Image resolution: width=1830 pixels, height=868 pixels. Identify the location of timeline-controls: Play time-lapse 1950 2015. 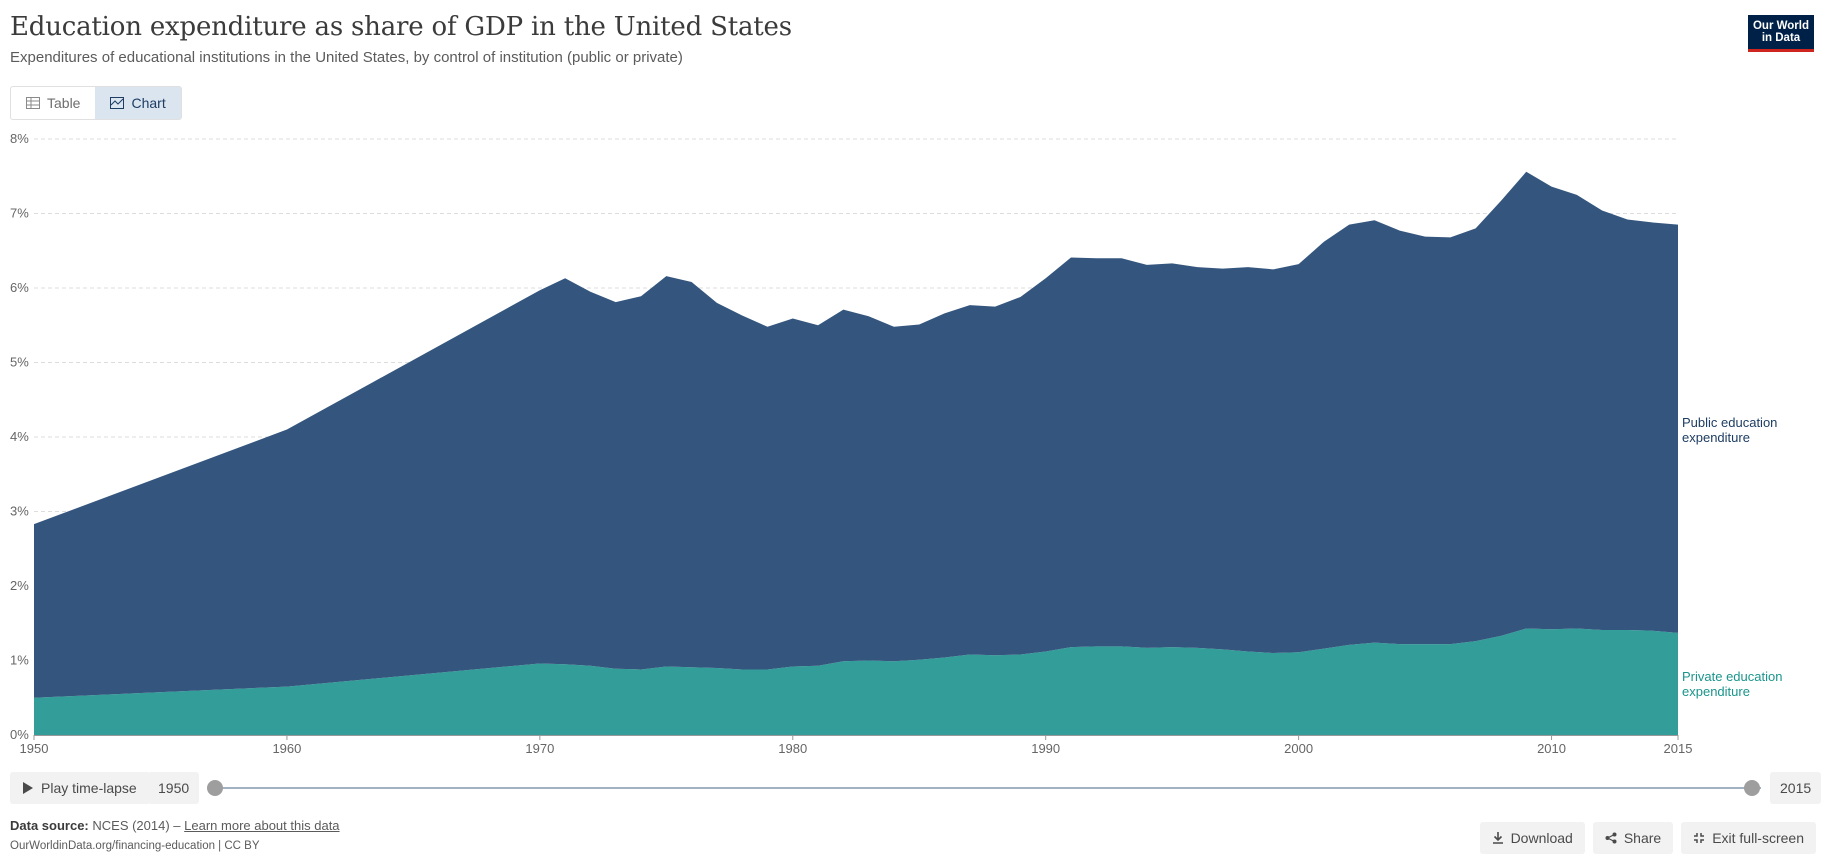
(916, 789).